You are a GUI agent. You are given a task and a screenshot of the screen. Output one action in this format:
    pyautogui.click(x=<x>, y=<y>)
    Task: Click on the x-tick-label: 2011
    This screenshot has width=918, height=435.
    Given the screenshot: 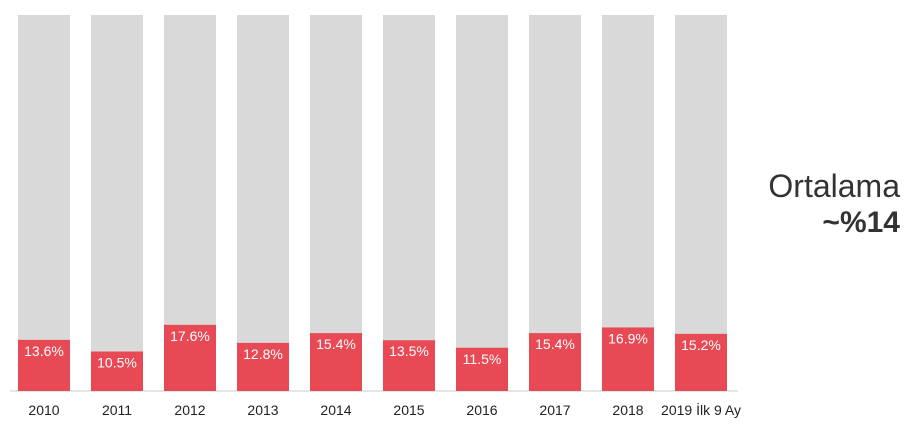 What is the action you would take?
    pyautogui.click(x=117, y=410)
    